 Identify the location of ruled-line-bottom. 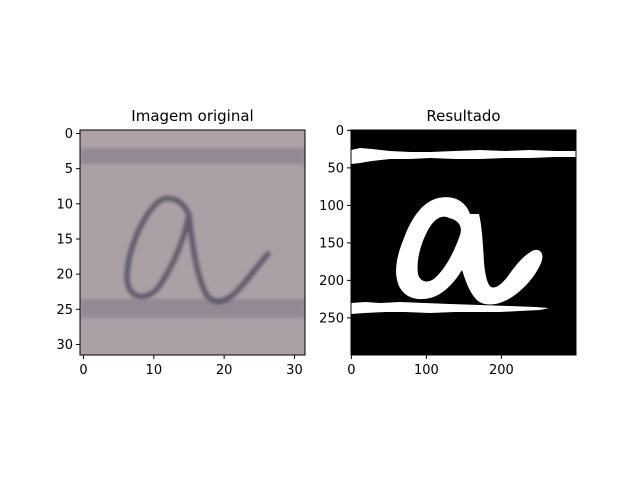
(192, 308).